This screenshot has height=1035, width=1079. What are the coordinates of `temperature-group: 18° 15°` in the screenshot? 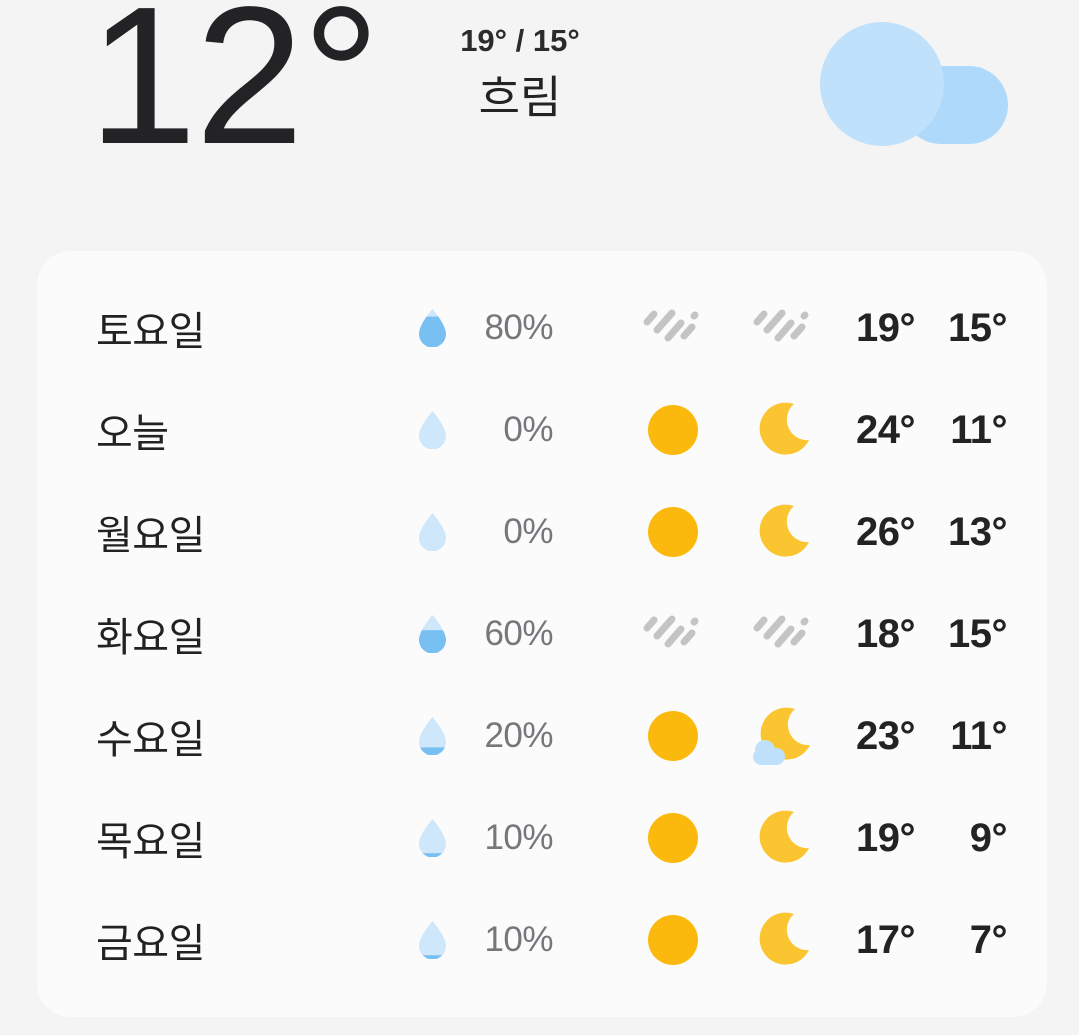 It's located at (912, 634).